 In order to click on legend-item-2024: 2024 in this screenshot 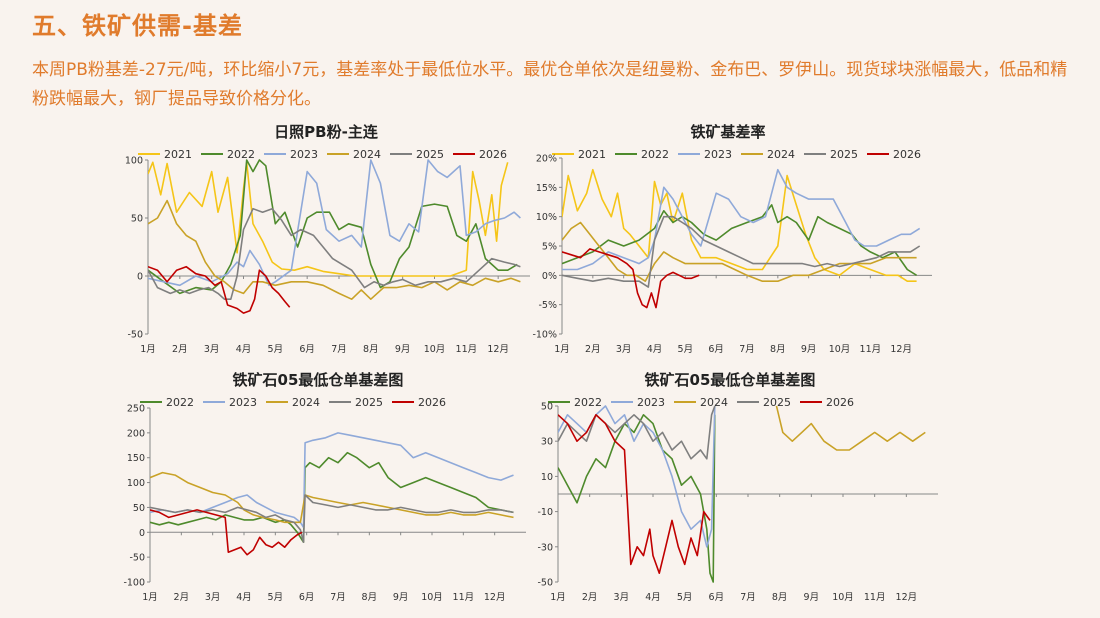, I will do `click(768, 154)`.